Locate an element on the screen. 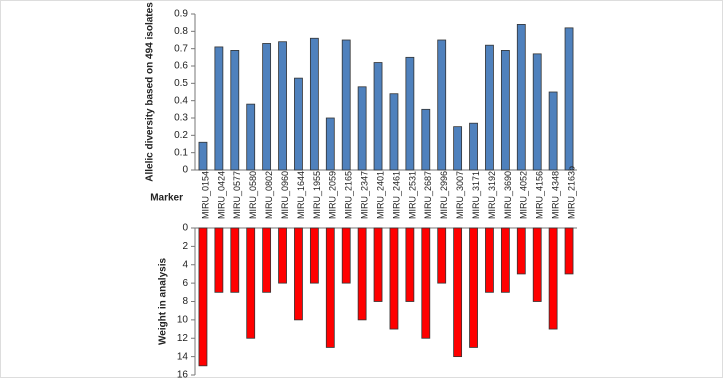 The image size is (723, 378). y-tick-label: 0.3 is located at coordinates (181, 118).